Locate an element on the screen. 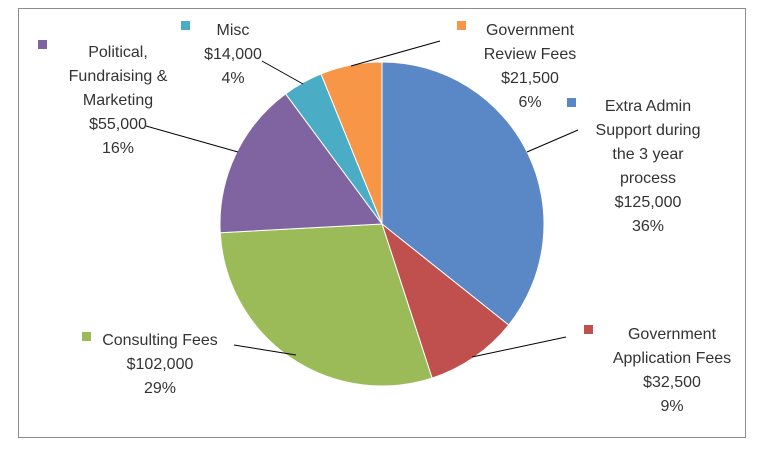 Image resolution: width=772 pixels, height=458 pixels. pie-slice-political is located at coordinates (301, 163).